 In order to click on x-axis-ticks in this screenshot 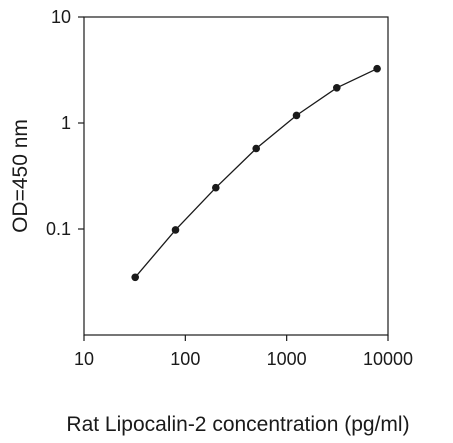, I will do `click(236, 338)`.